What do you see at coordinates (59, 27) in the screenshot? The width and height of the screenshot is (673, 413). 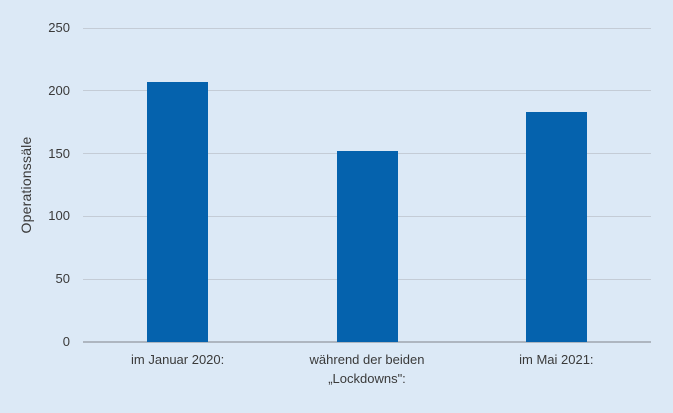 I see `y-tick-label: 250` at bounding box center [59, 27].